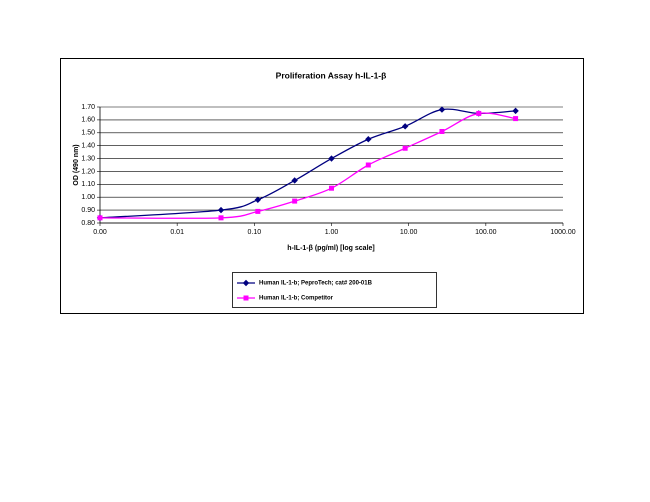 Image resolution: width=650 pixels, height=502 pixels. What do you see at coordinates (562, 232) in the screenshot?
I see `x-tick-label: 1000.00` at bounding box center [562, 232].